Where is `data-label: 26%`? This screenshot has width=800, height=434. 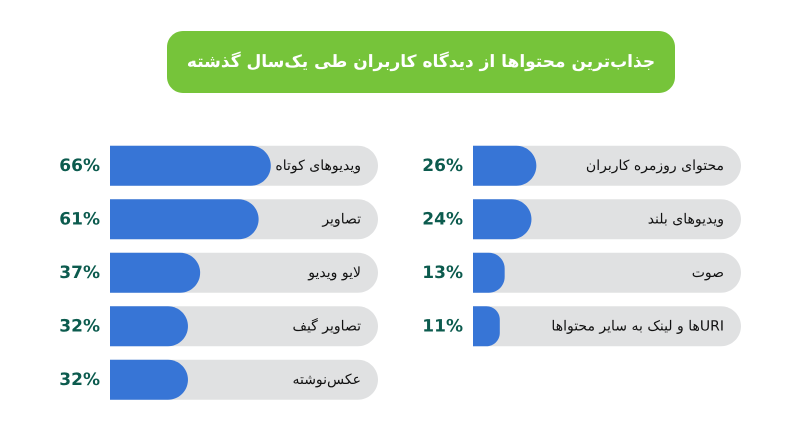
data-label: 26% is located at coordinates (442, 166).